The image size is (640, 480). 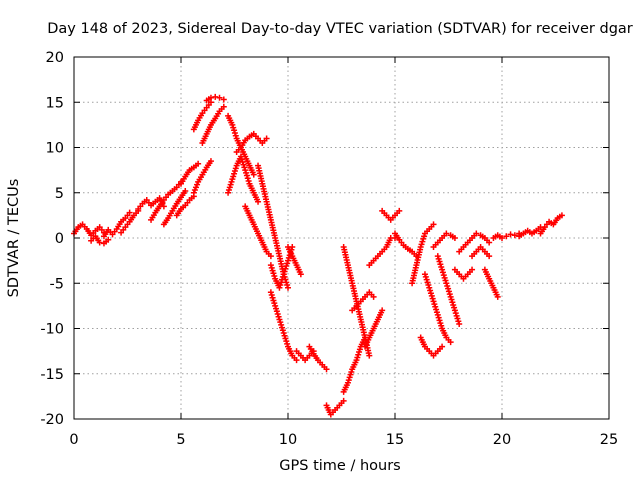 I want to click on x-tick-label: 25, so click(x=609, y=440).